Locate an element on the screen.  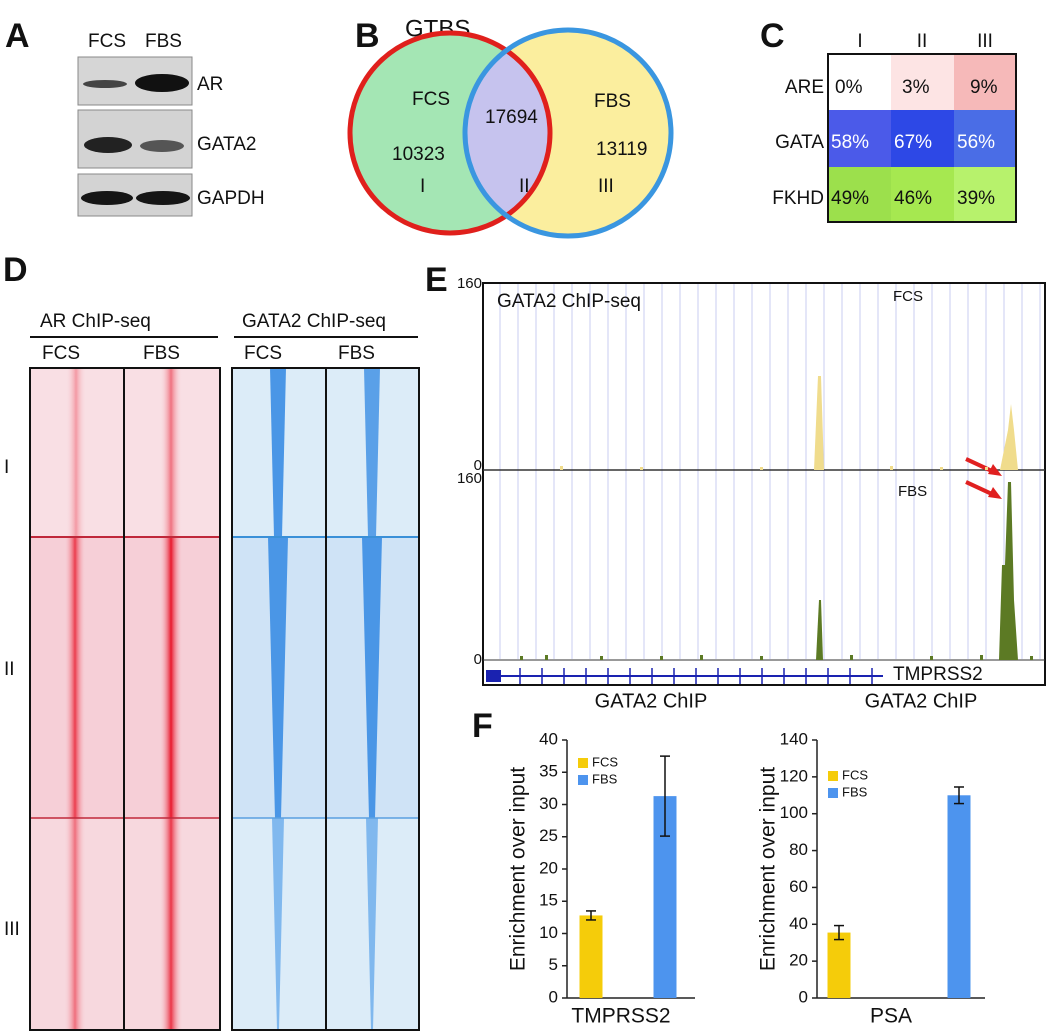
track-name: FBS is located at coordinates (912, 491).